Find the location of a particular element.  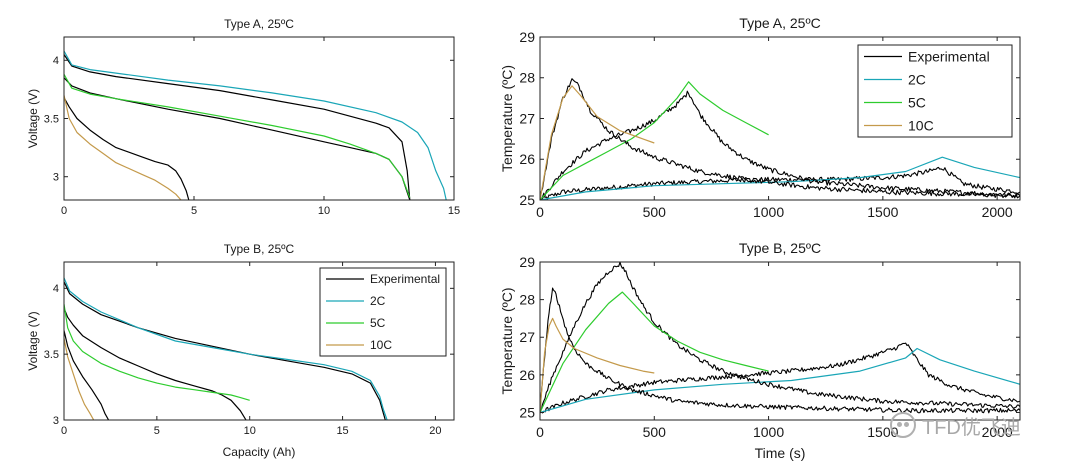

watermark-text: TFD优飞迪 is located at coordinates (971, 427).